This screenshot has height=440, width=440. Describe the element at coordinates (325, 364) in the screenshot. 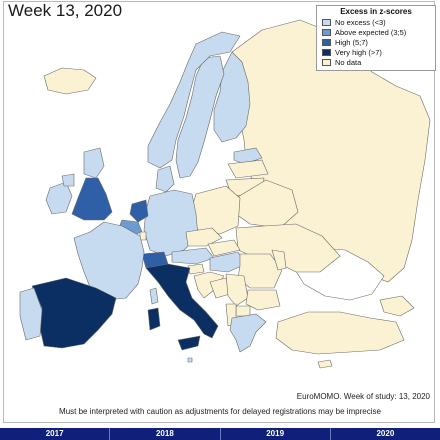

I see `region-cyprus` at that location.